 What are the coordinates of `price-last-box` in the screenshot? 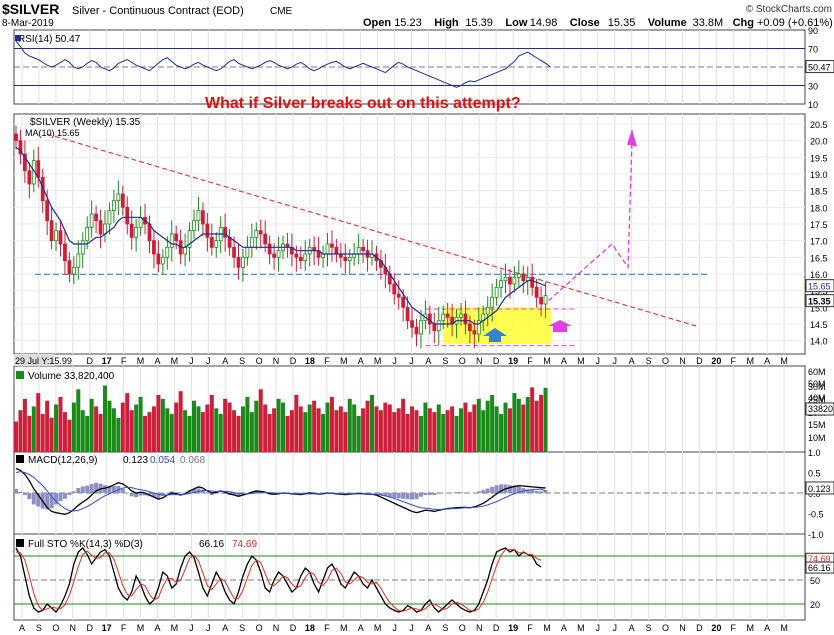 It's located at (819, 301).